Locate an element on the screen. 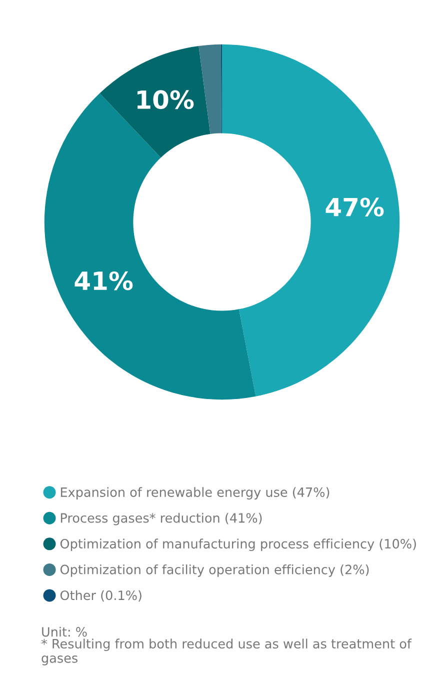 The image size is (444, 689). legend-label: Optimization of manufacturing process efficiency (10%) is located at coordinates (238, 545).